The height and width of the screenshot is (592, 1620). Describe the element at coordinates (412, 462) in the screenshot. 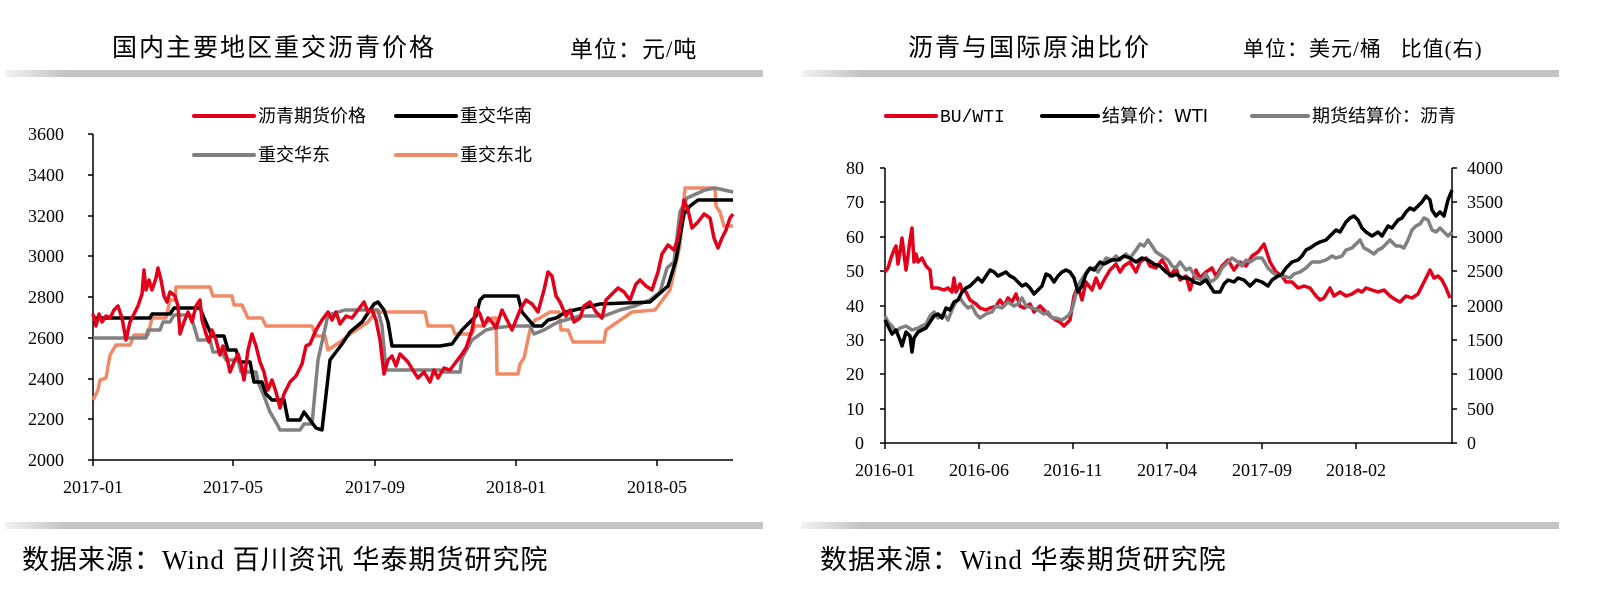

I see `left-x-axis` at that location.